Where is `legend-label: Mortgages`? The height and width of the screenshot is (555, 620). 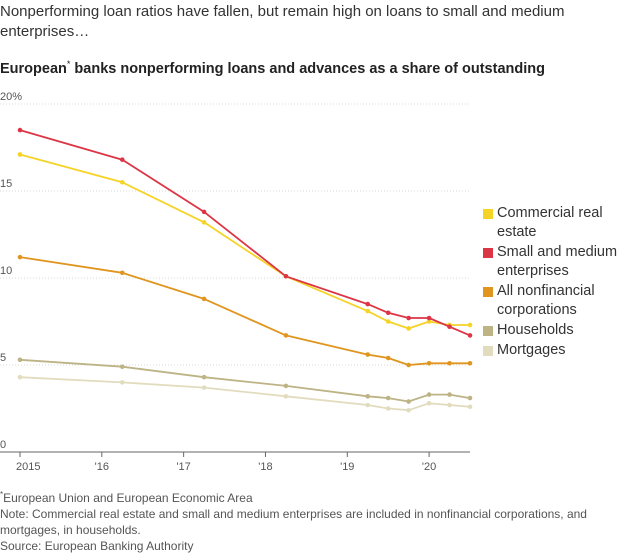
legend-label: Mortgages is located at coordinates (531, 350).